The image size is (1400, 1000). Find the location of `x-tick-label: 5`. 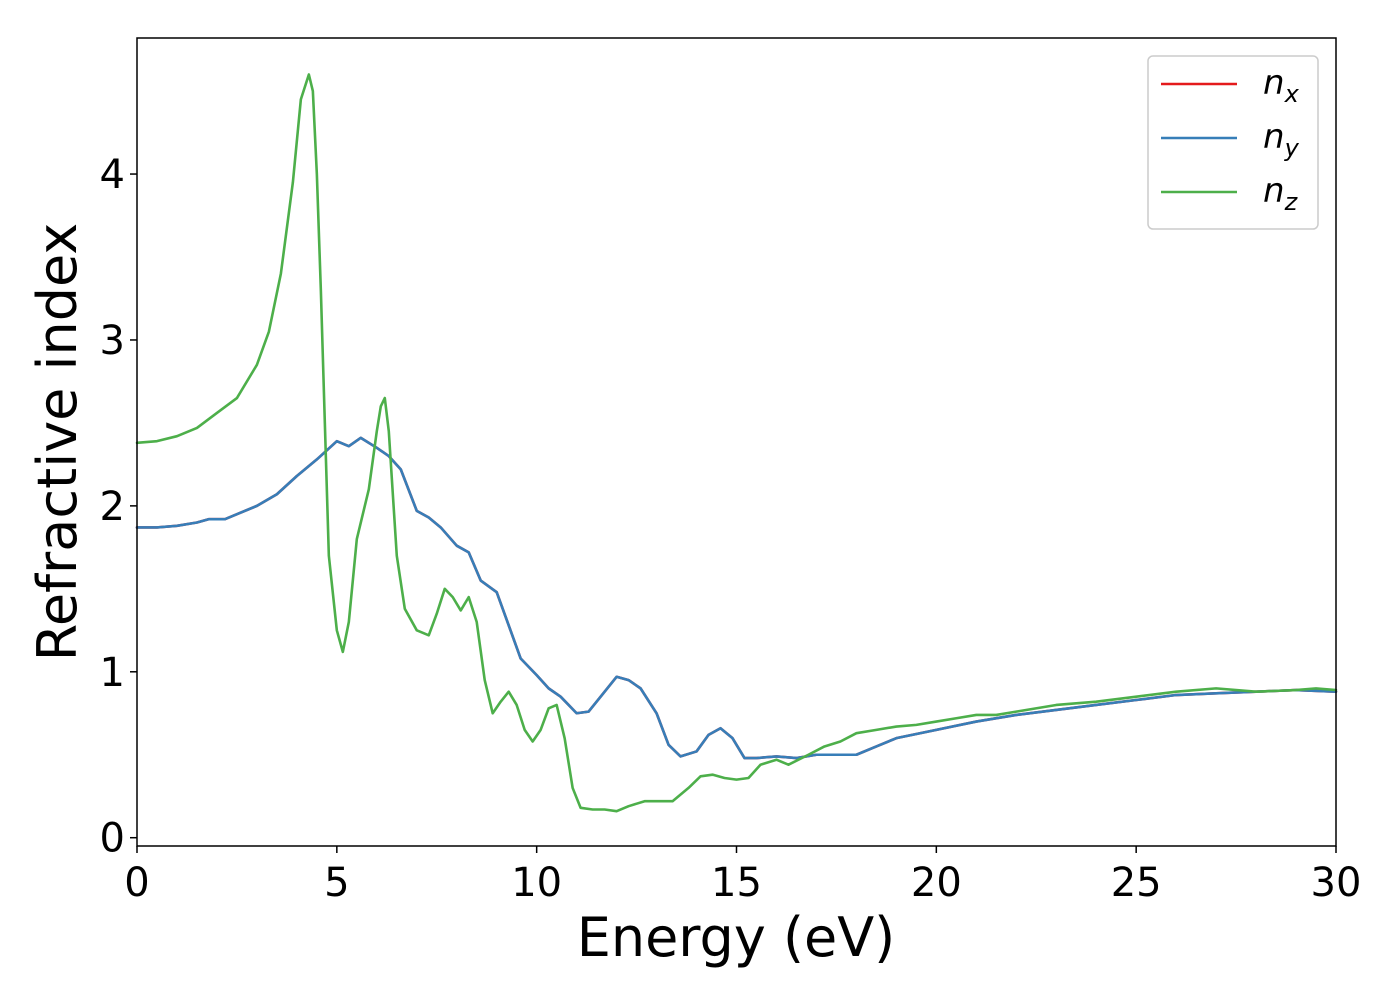

x-tick-label: 5 is located at coordinates (336, 883).